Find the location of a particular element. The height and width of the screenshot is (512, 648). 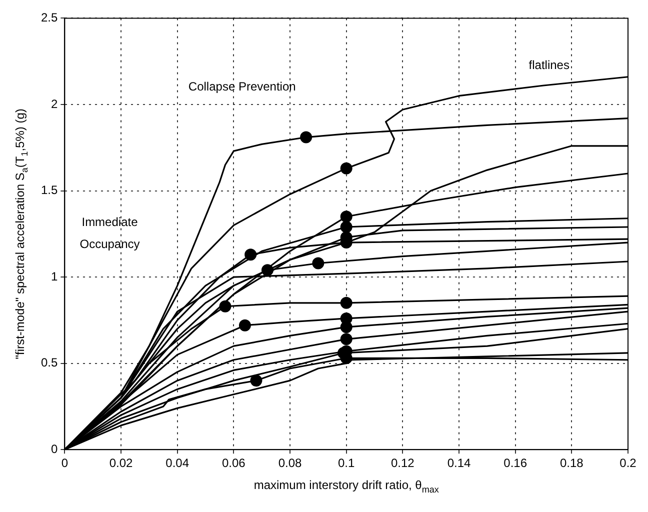

x-tick-label: 0.2 is located at coordinates (628, 463).